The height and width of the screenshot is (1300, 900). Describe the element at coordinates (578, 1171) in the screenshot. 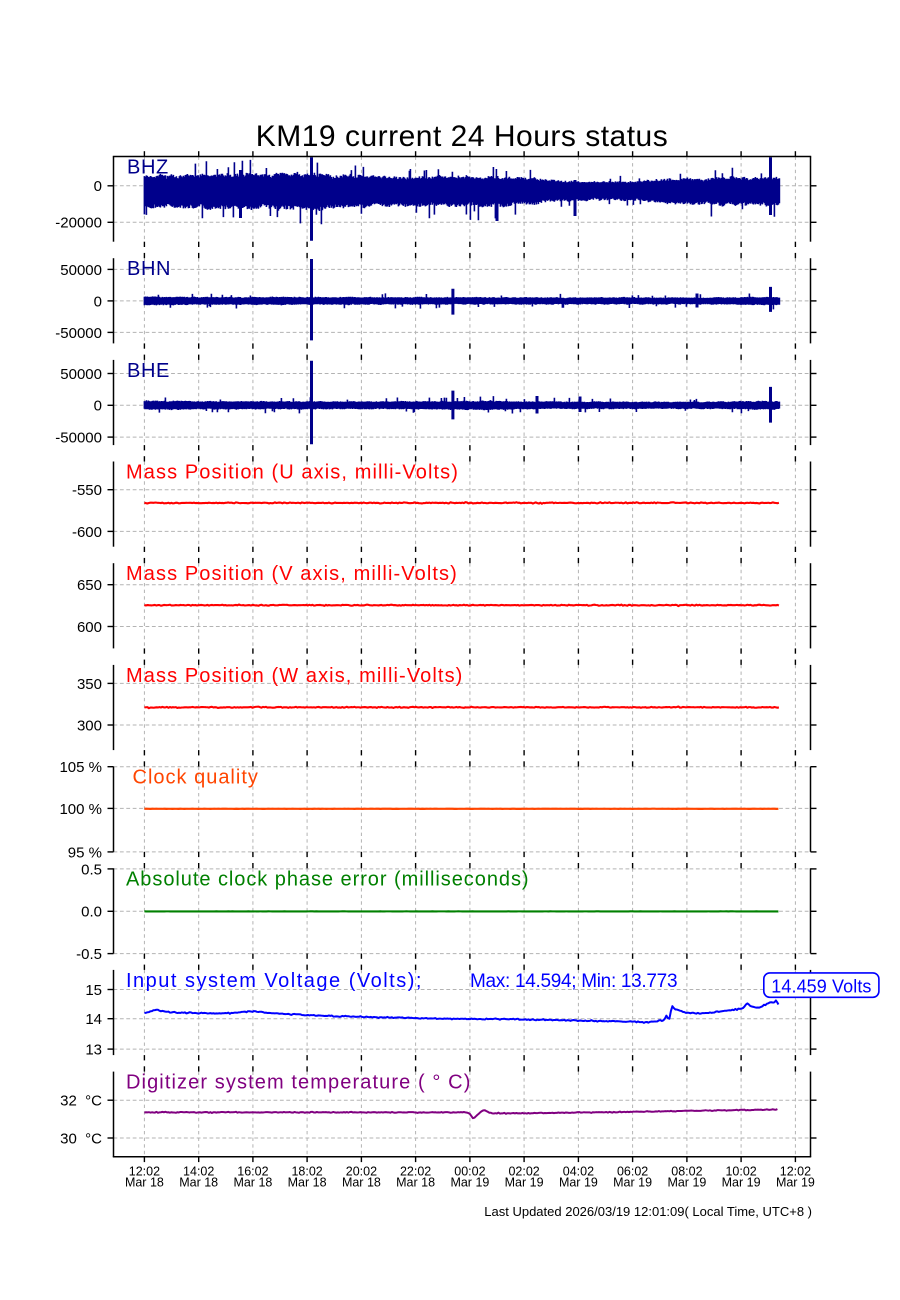

I see `svg-text: 04:02` at that location.